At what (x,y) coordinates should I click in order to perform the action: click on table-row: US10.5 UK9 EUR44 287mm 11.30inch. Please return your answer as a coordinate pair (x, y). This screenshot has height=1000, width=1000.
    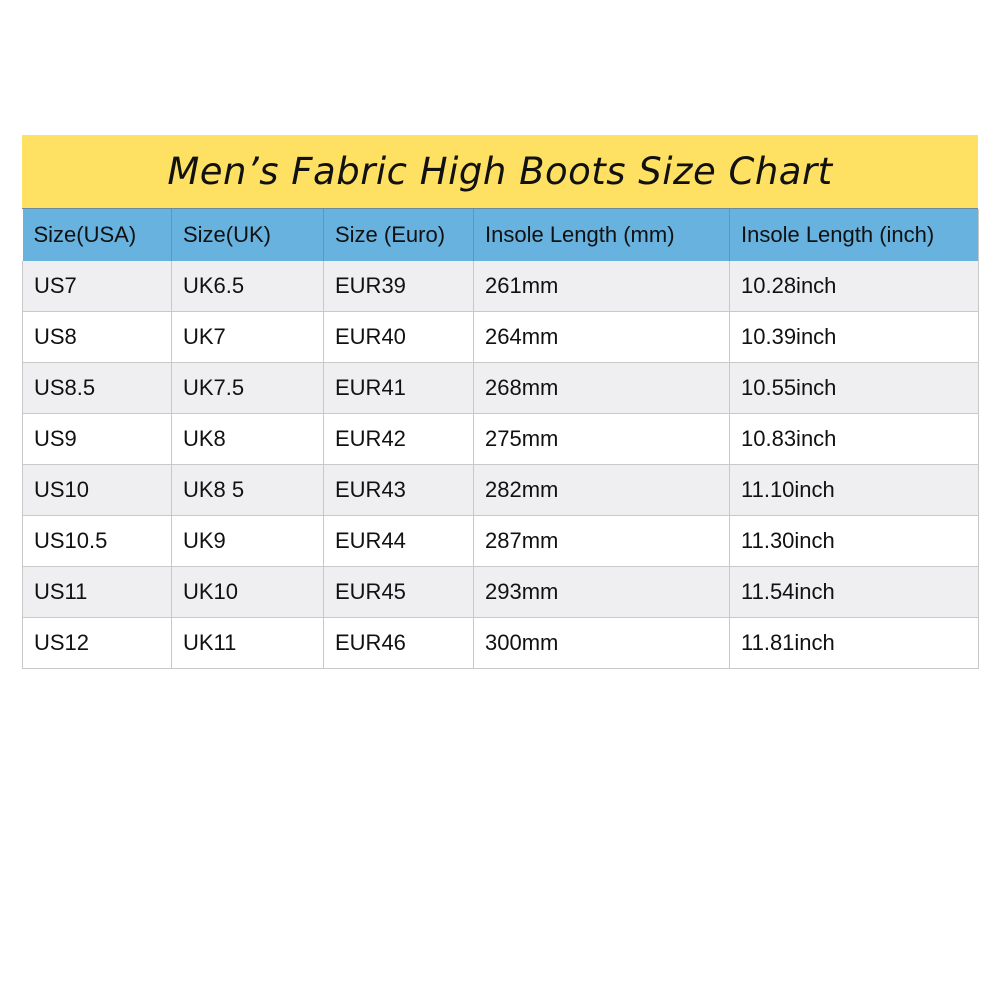
    Looking at the image, I should click on (500, 541).